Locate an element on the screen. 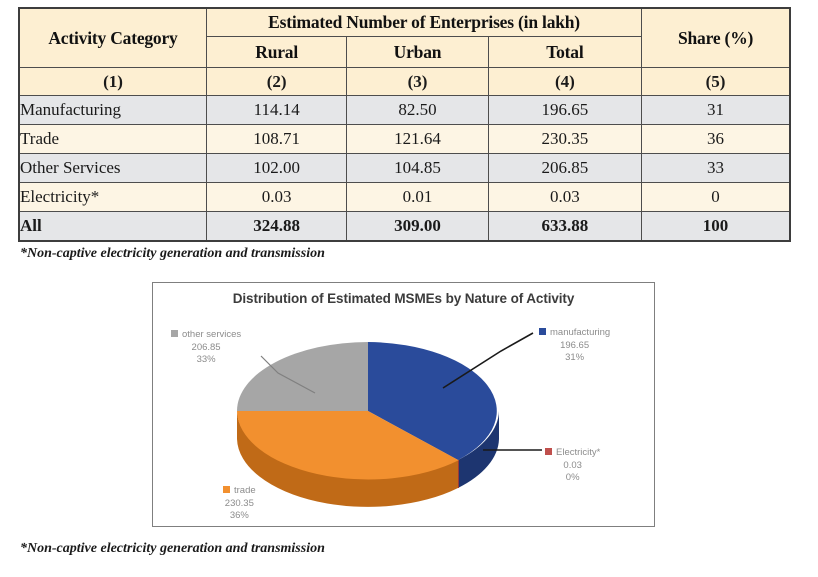  cell-total: 230.35 is located at coordinates (565, 139).